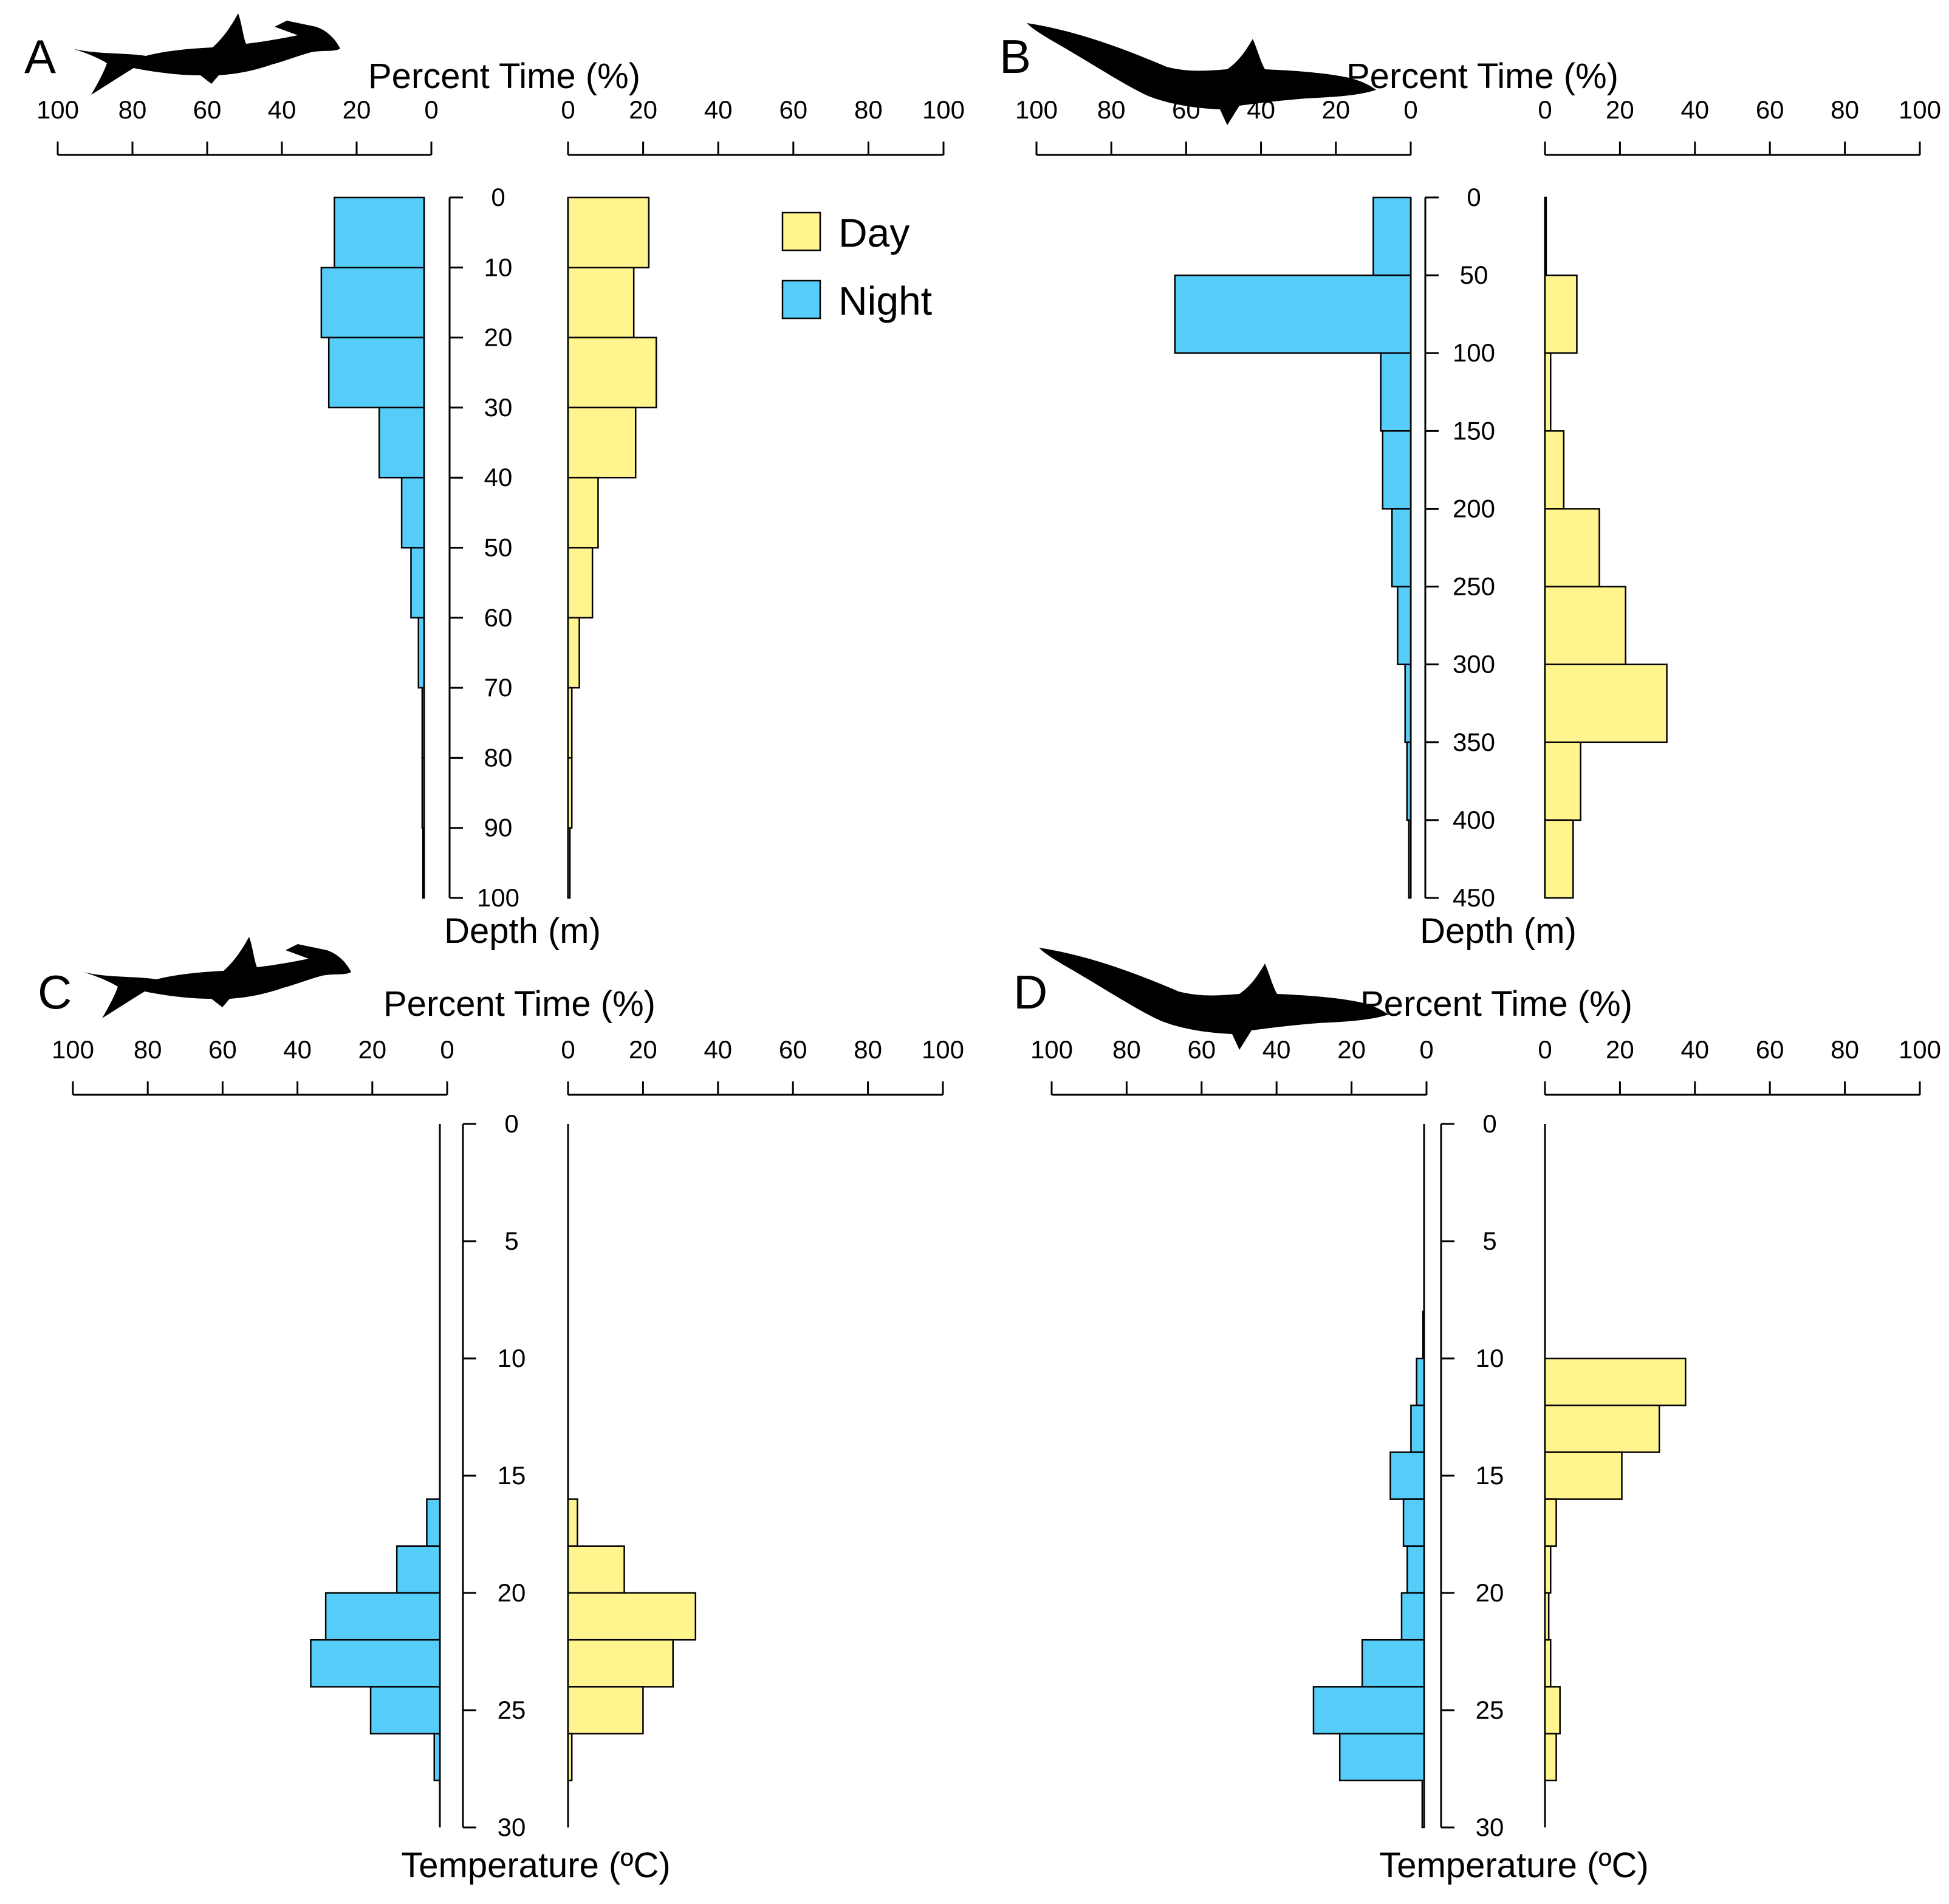 This screenshot has width=1949, height=1904. I want to click on legend-night-label: Night, so click(885, 300).